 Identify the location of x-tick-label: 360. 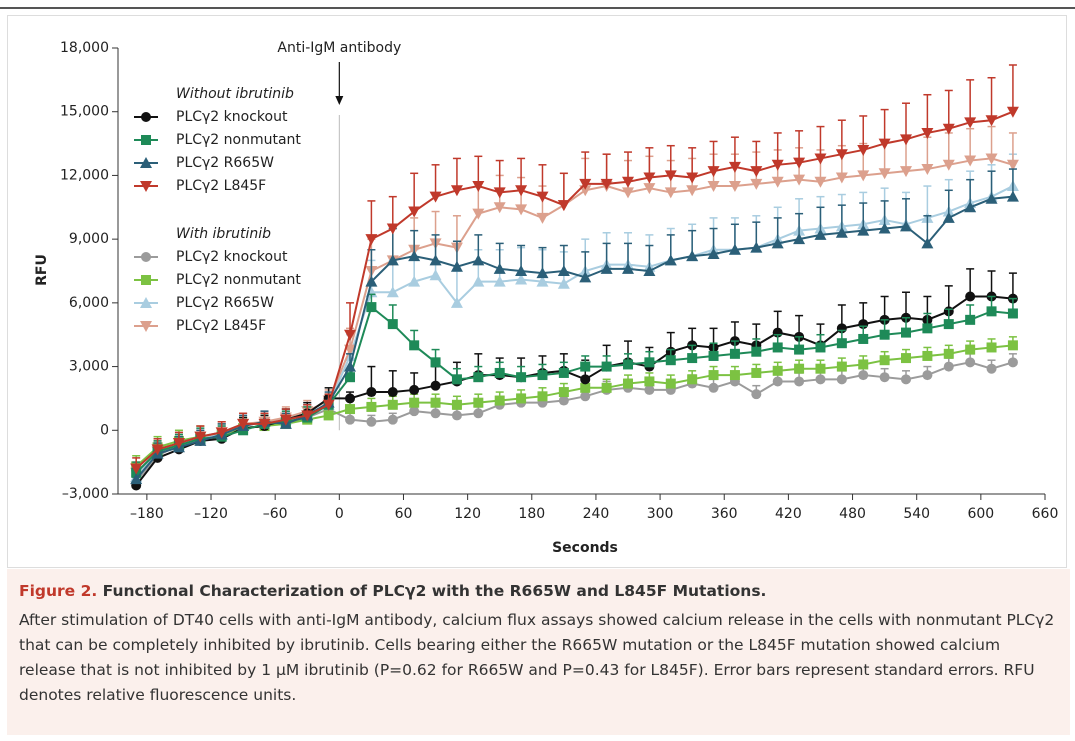
(724, 514).